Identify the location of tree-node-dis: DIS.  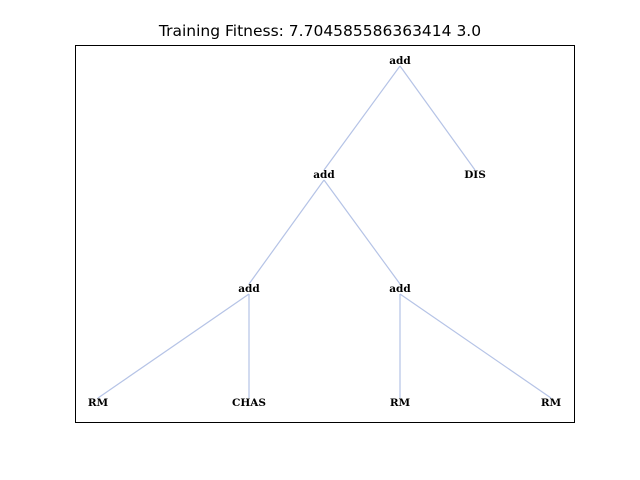
(475, 175).